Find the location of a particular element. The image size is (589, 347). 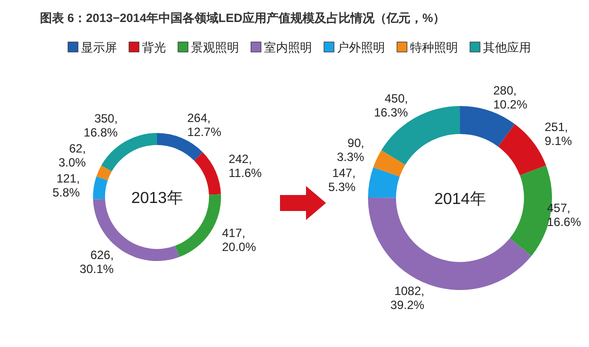

data-label: 147, 5.3% is located at coordinates (342, 180).